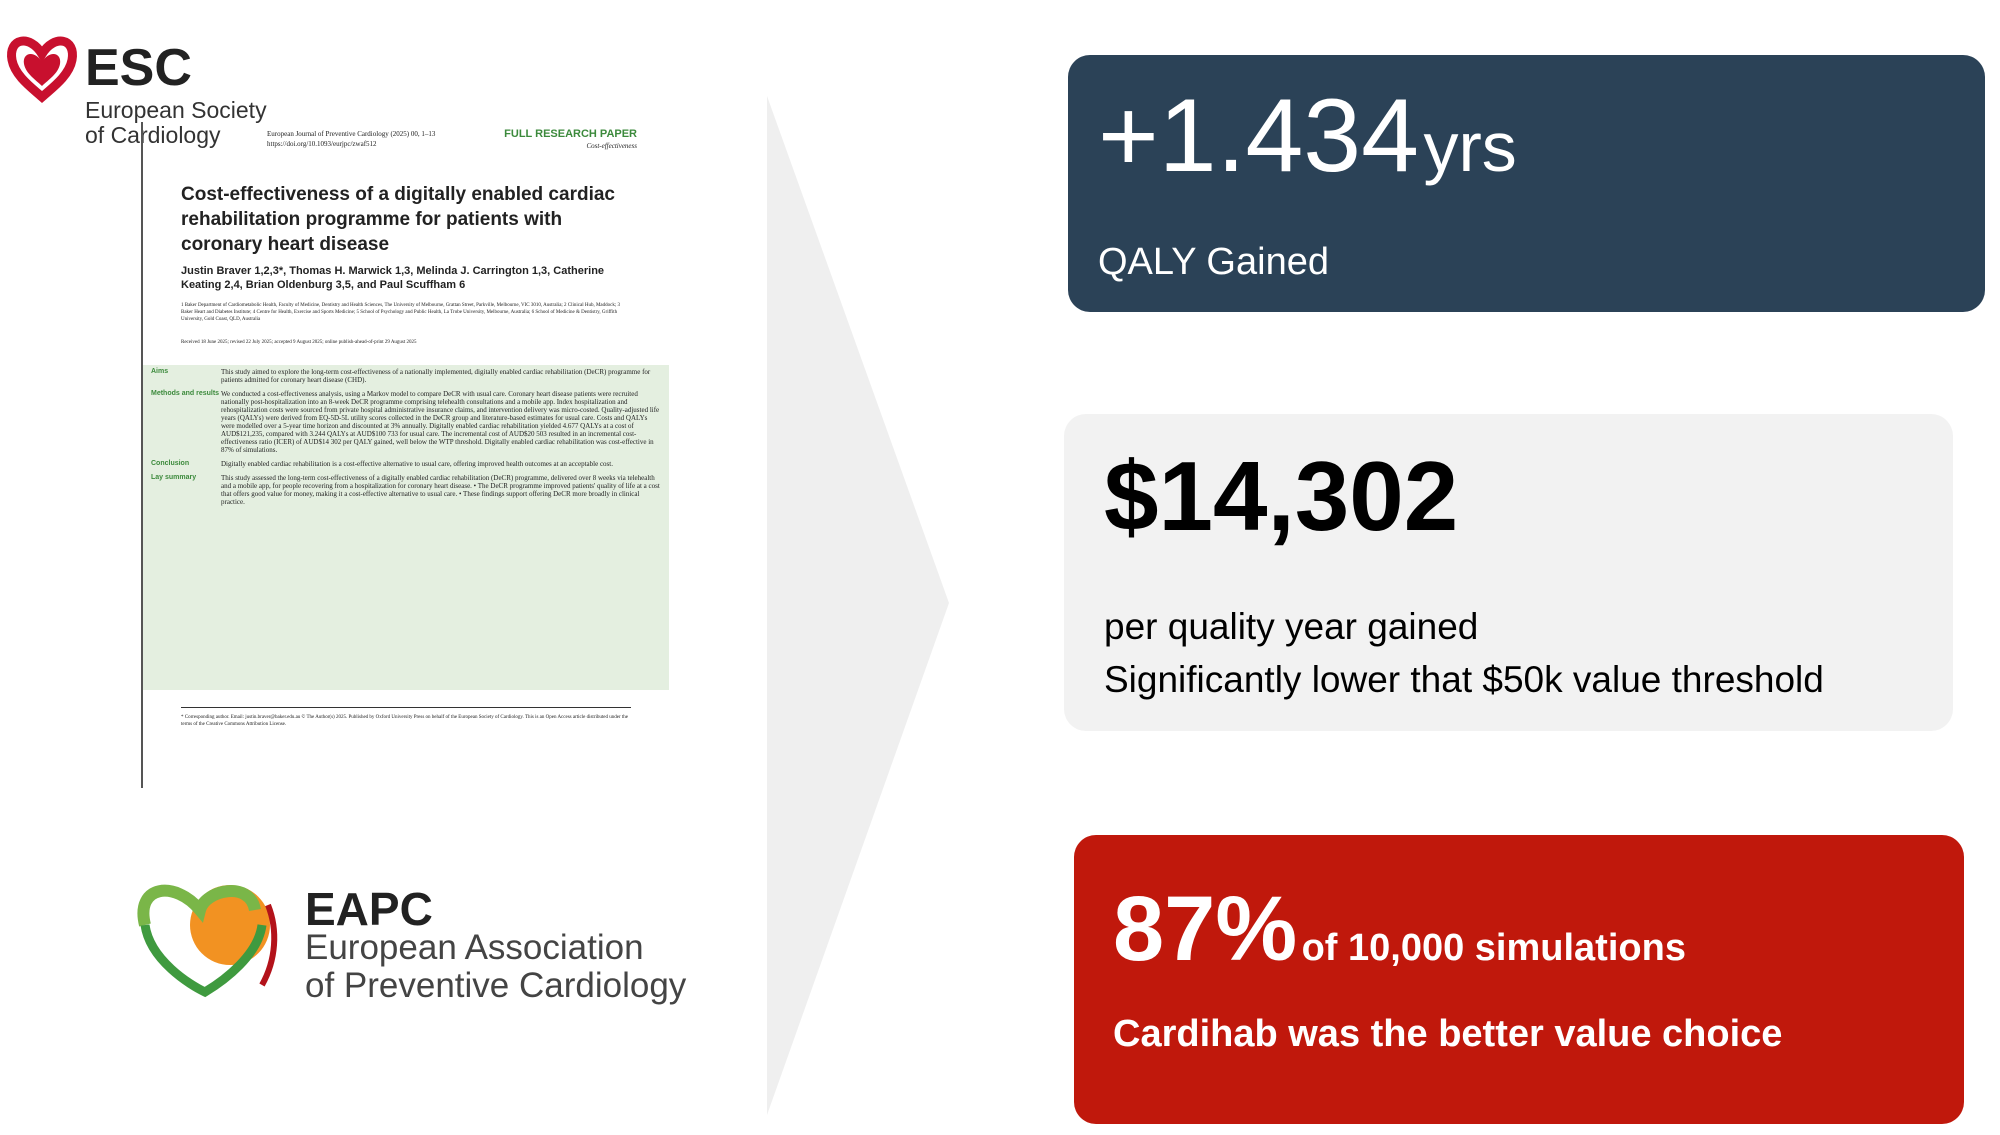  What do you see at coordinates (1213, 262) in the screenshot?
I see `stat-caption: QALY Gained` at bounding box center [1213, 262].